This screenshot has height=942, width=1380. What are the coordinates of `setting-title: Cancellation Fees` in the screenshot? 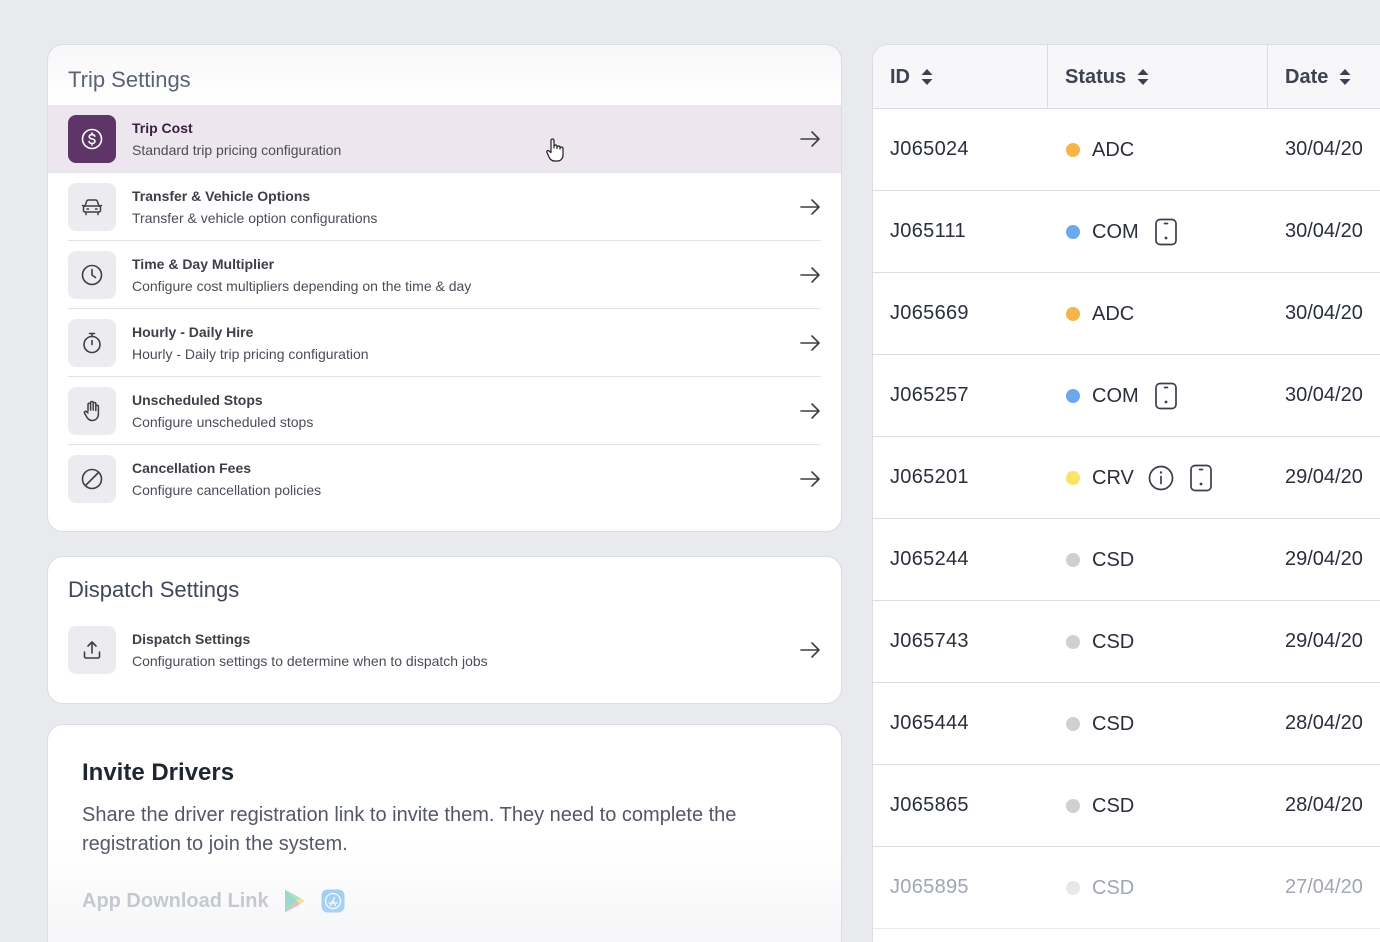 It's located at (192, 468).